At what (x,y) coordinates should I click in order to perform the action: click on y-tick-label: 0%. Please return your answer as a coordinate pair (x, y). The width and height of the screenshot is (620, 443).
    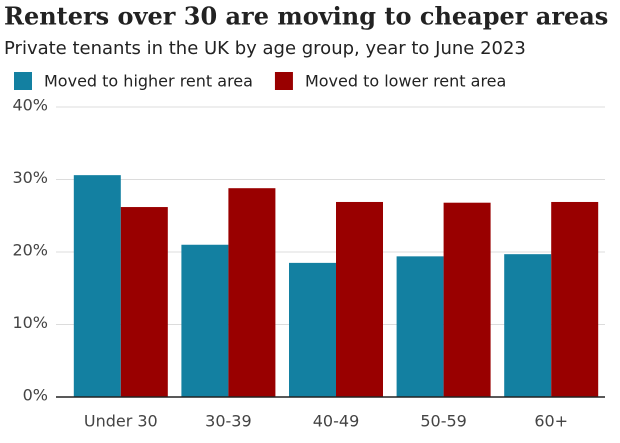
    Looking at the image, I should click on (35, 395).